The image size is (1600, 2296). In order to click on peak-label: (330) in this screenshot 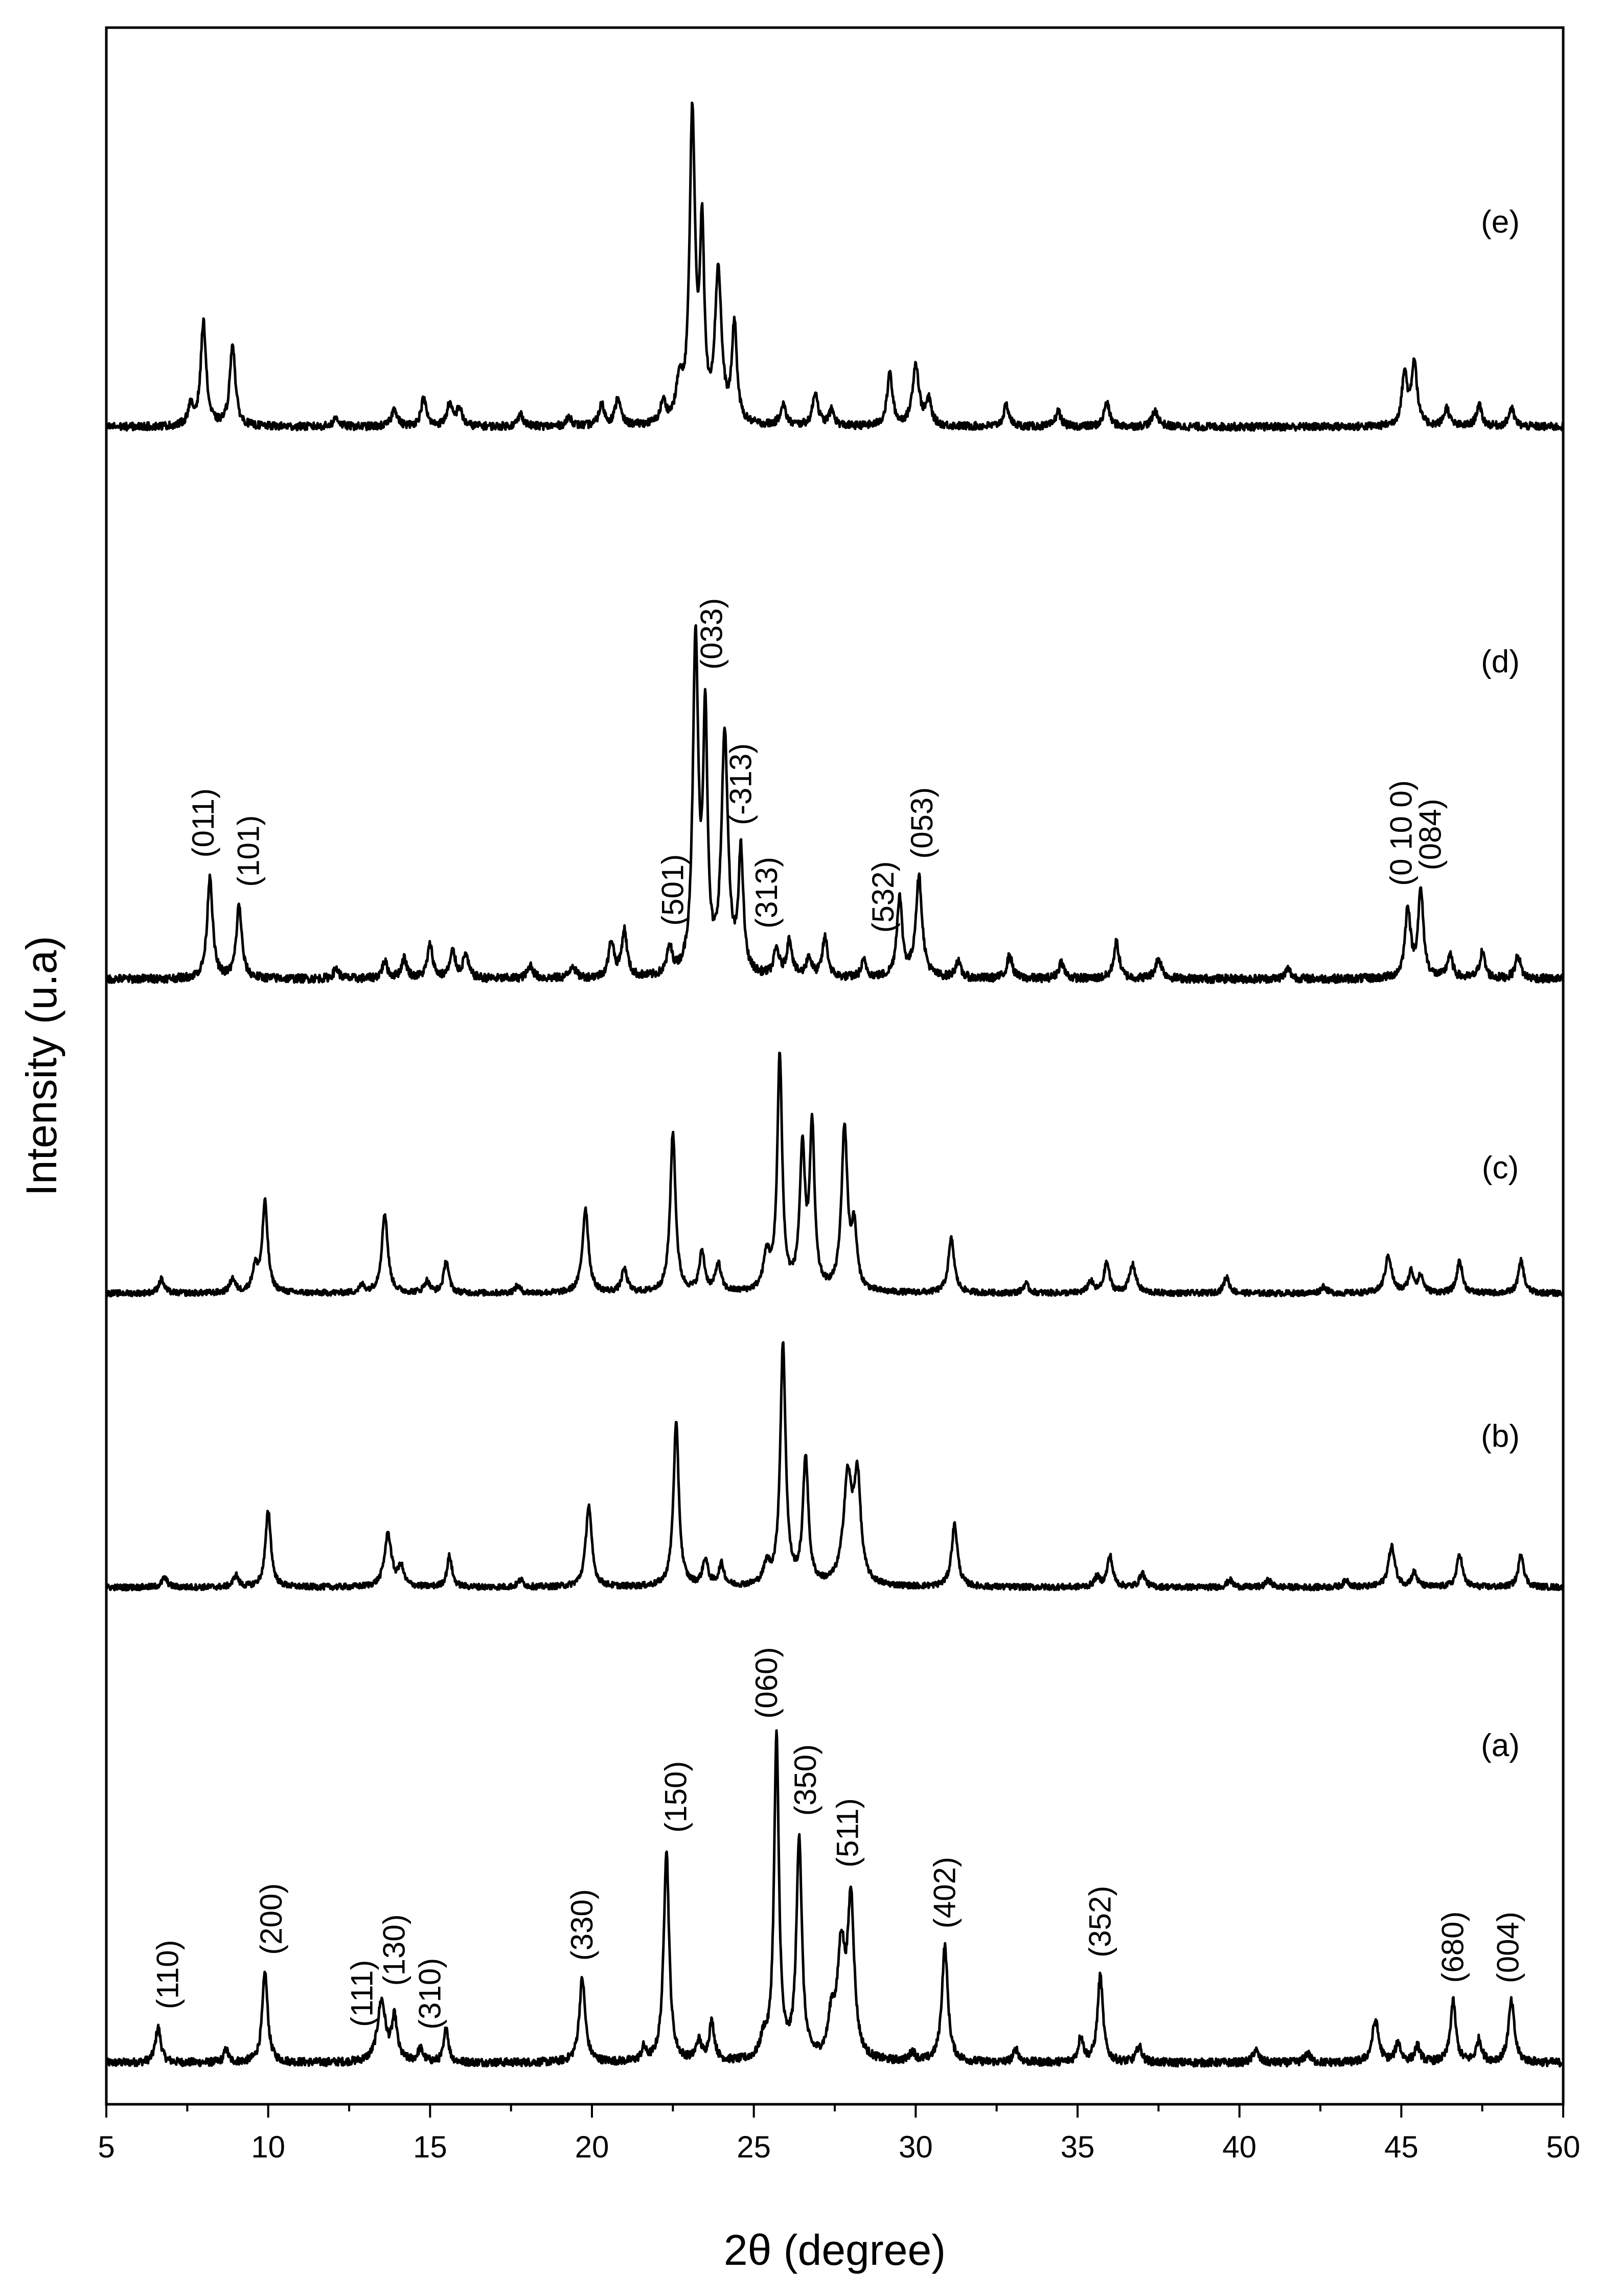, I will do `click(582, 1925)`.